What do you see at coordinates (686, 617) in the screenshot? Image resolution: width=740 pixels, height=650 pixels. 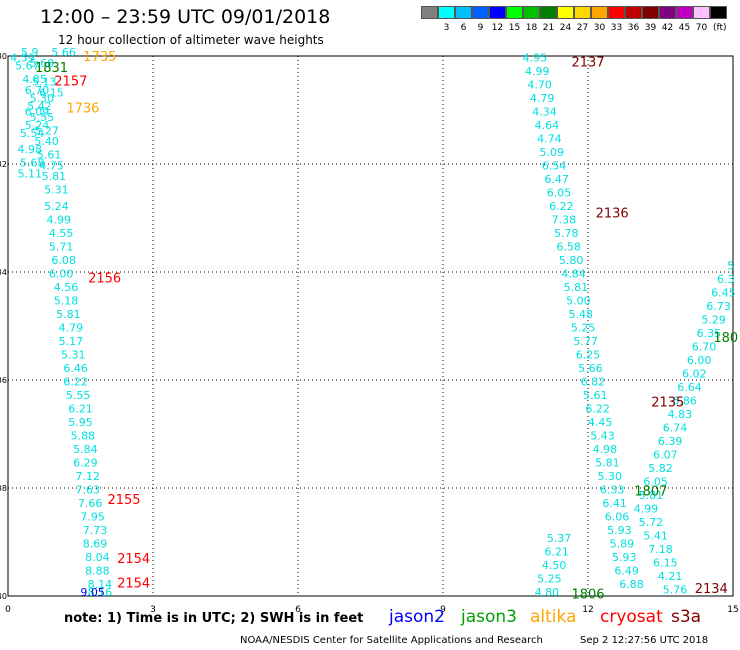 I see `satellite-legend-s3a: s3a` at bounding box center [686, 617].